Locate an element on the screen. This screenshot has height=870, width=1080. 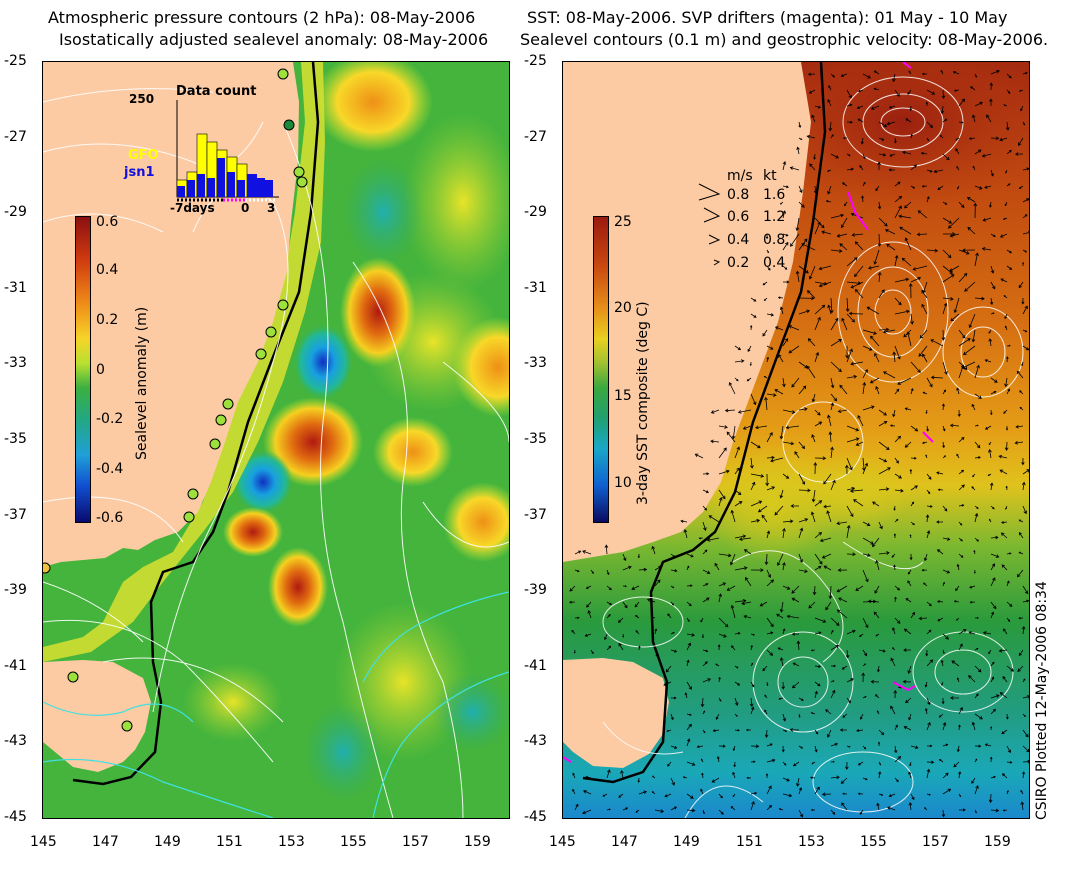
y-tick-right: -45 is located at coordinates (535, 817).